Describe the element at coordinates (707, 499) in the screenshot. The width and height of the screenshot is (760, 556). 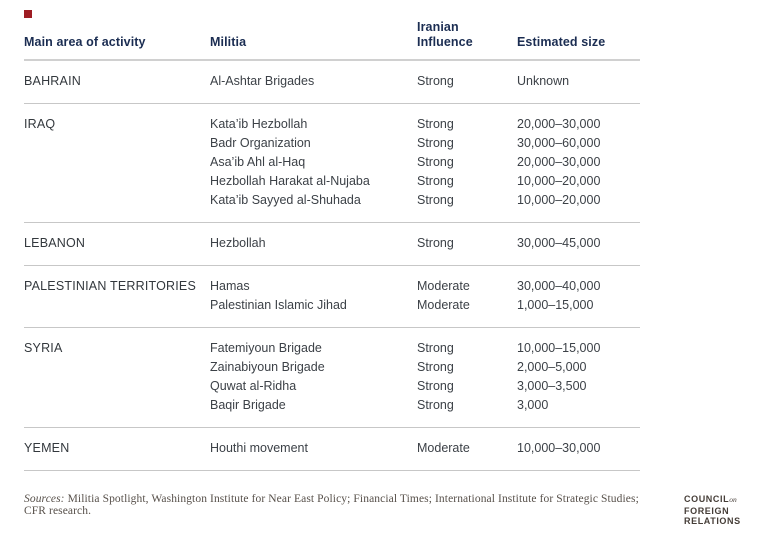
I see `cfr-logo-council: COUNCIL` at that location.